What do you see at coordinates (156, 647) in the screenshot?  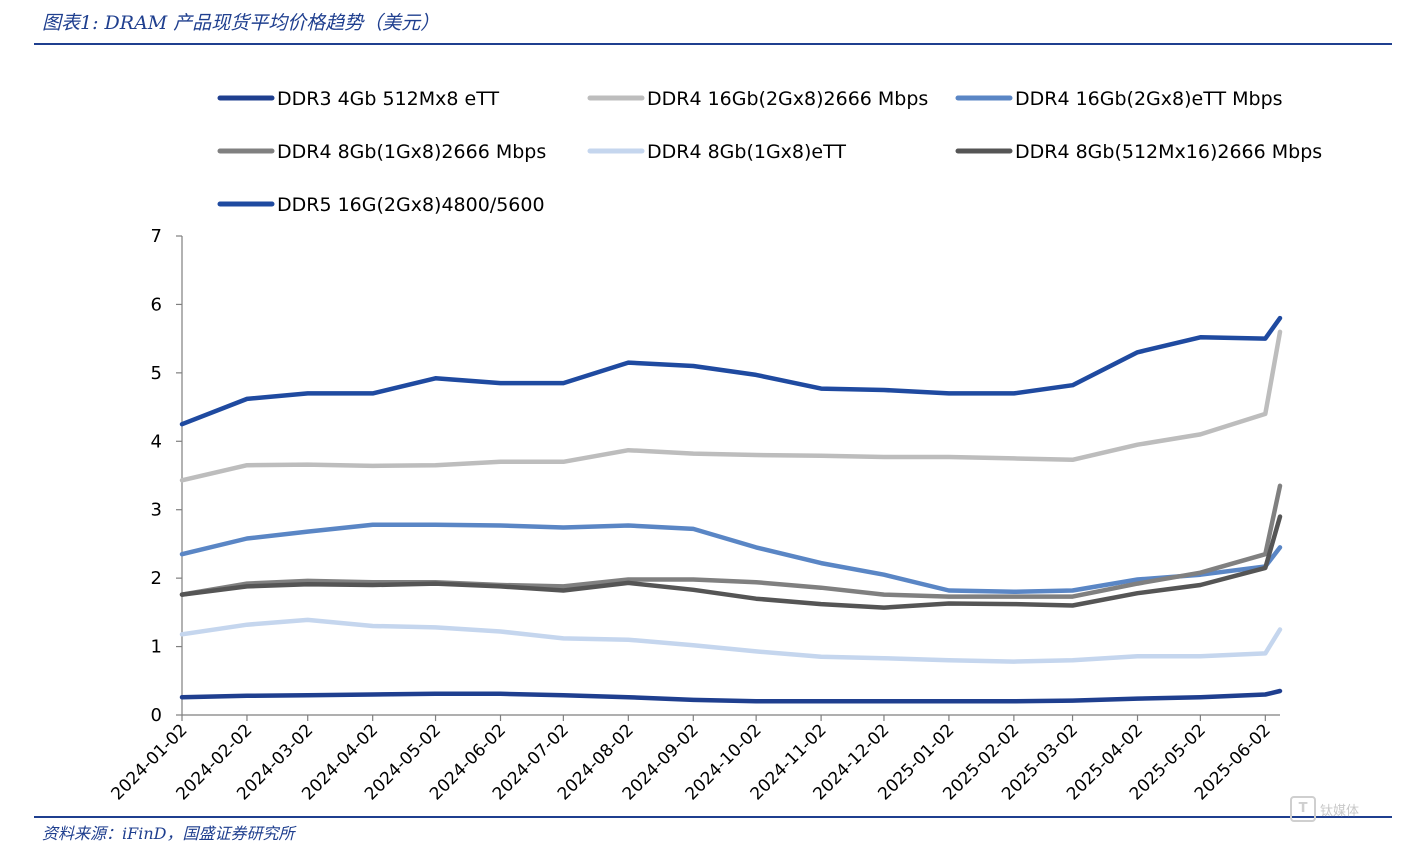 I see `y-tick-label: 1` at bounding box center [156, 647].